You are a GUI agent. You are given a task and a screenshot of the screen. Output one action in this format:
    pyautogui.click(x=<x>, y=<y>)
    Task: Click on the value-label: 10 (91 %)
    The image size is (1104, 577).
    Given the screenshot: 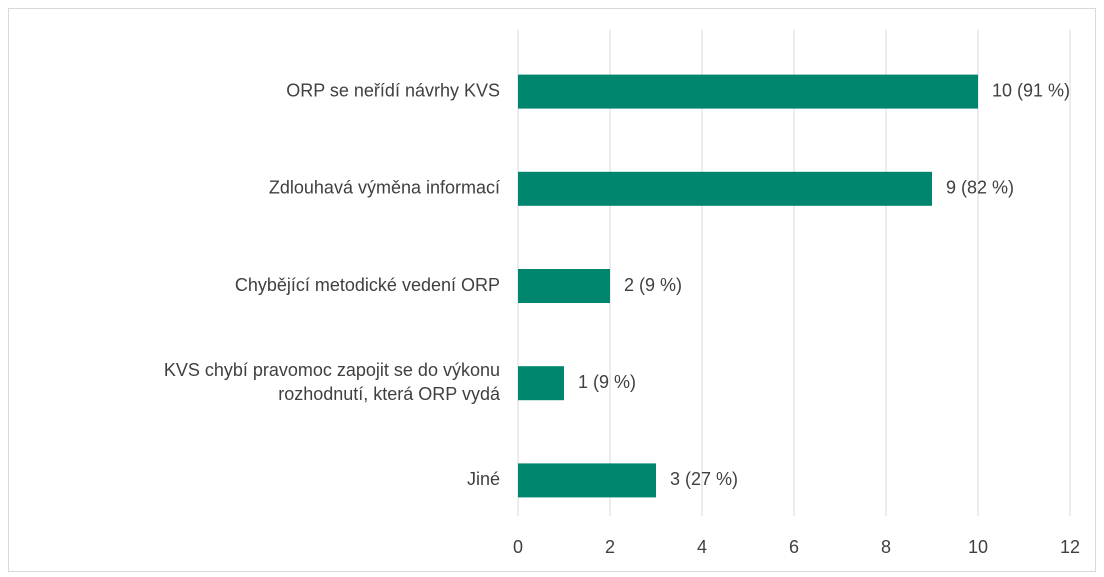 What is the action you would take?
    pyautogui.click(x=1031, y=90)
    